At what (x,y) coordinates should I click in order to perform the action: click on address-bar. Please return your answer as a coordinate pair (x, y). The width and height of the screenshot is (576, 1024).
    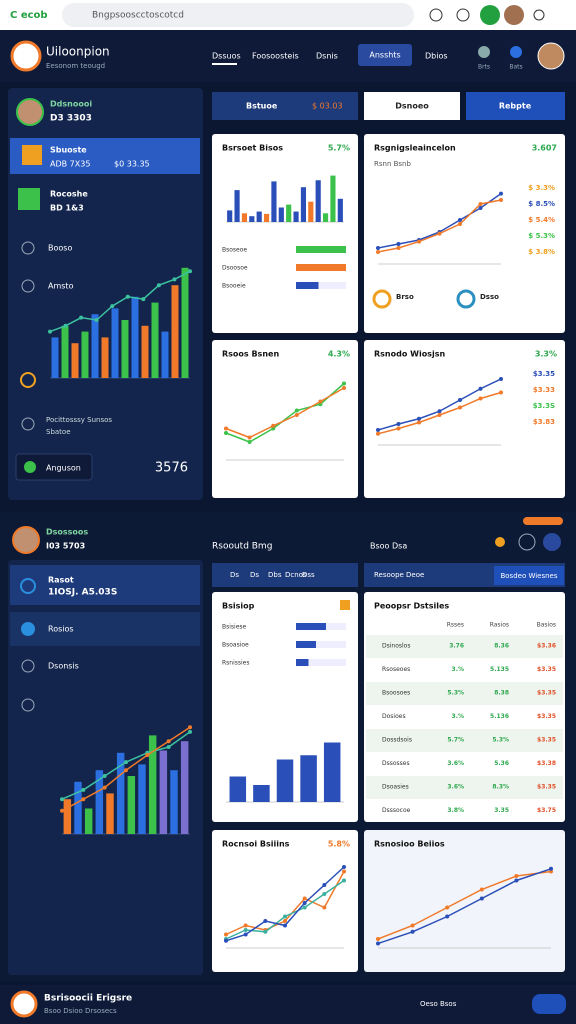
    Looking at the image, I should click on (238, 15).